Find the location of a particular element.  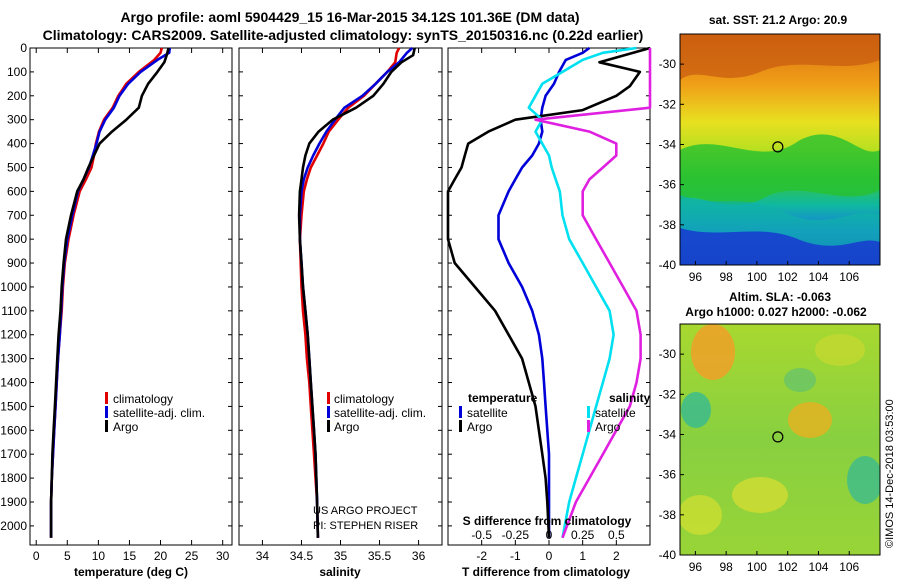

salinity-difference-x-ticks: -0.5 -0.25 0 0.25 0.5 is located at coordinates (548, 535).